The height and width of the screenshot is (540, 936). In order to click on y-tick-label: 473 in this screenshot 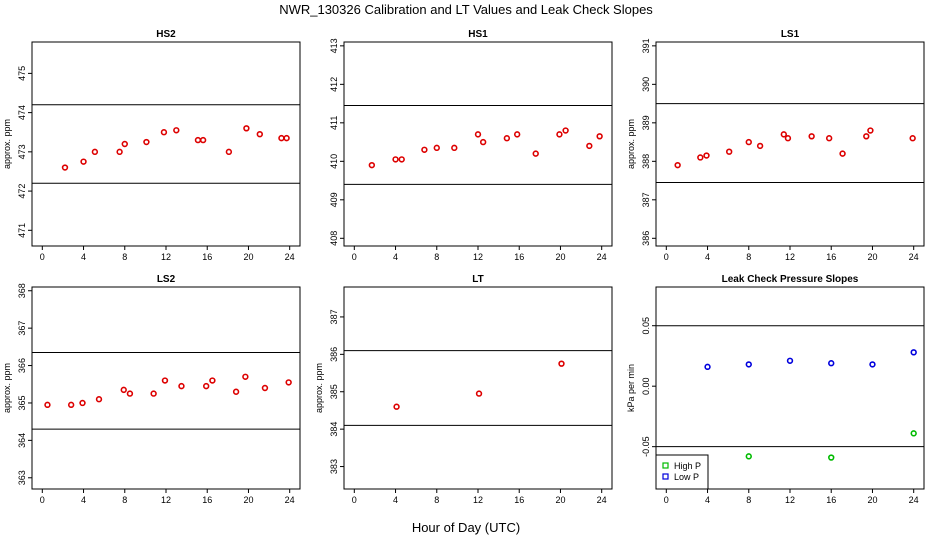, I will do `click(22, 151)`.